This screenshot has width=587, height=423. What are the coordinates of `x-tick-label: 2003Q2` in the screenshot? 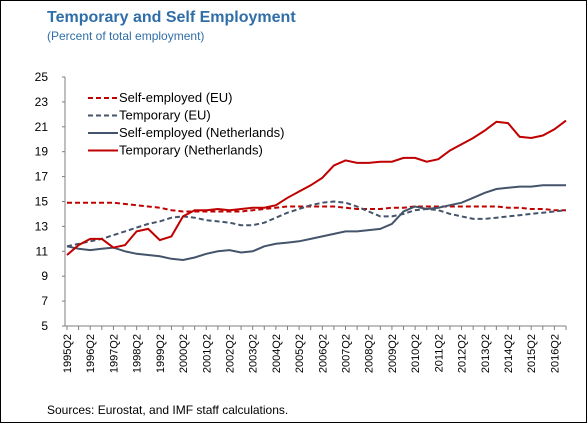 It's located at (254, 353).